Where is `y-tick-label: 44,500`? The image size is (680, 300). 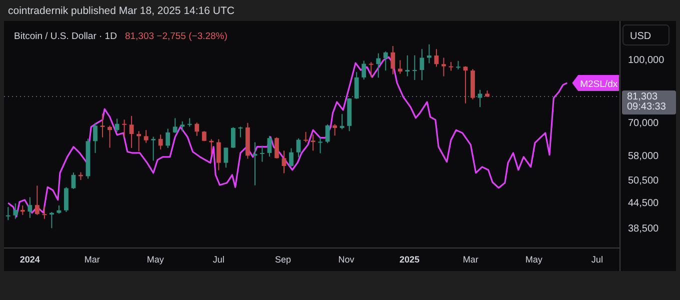 y-tick-label: 44,500 is located at coordinates (644, 203).